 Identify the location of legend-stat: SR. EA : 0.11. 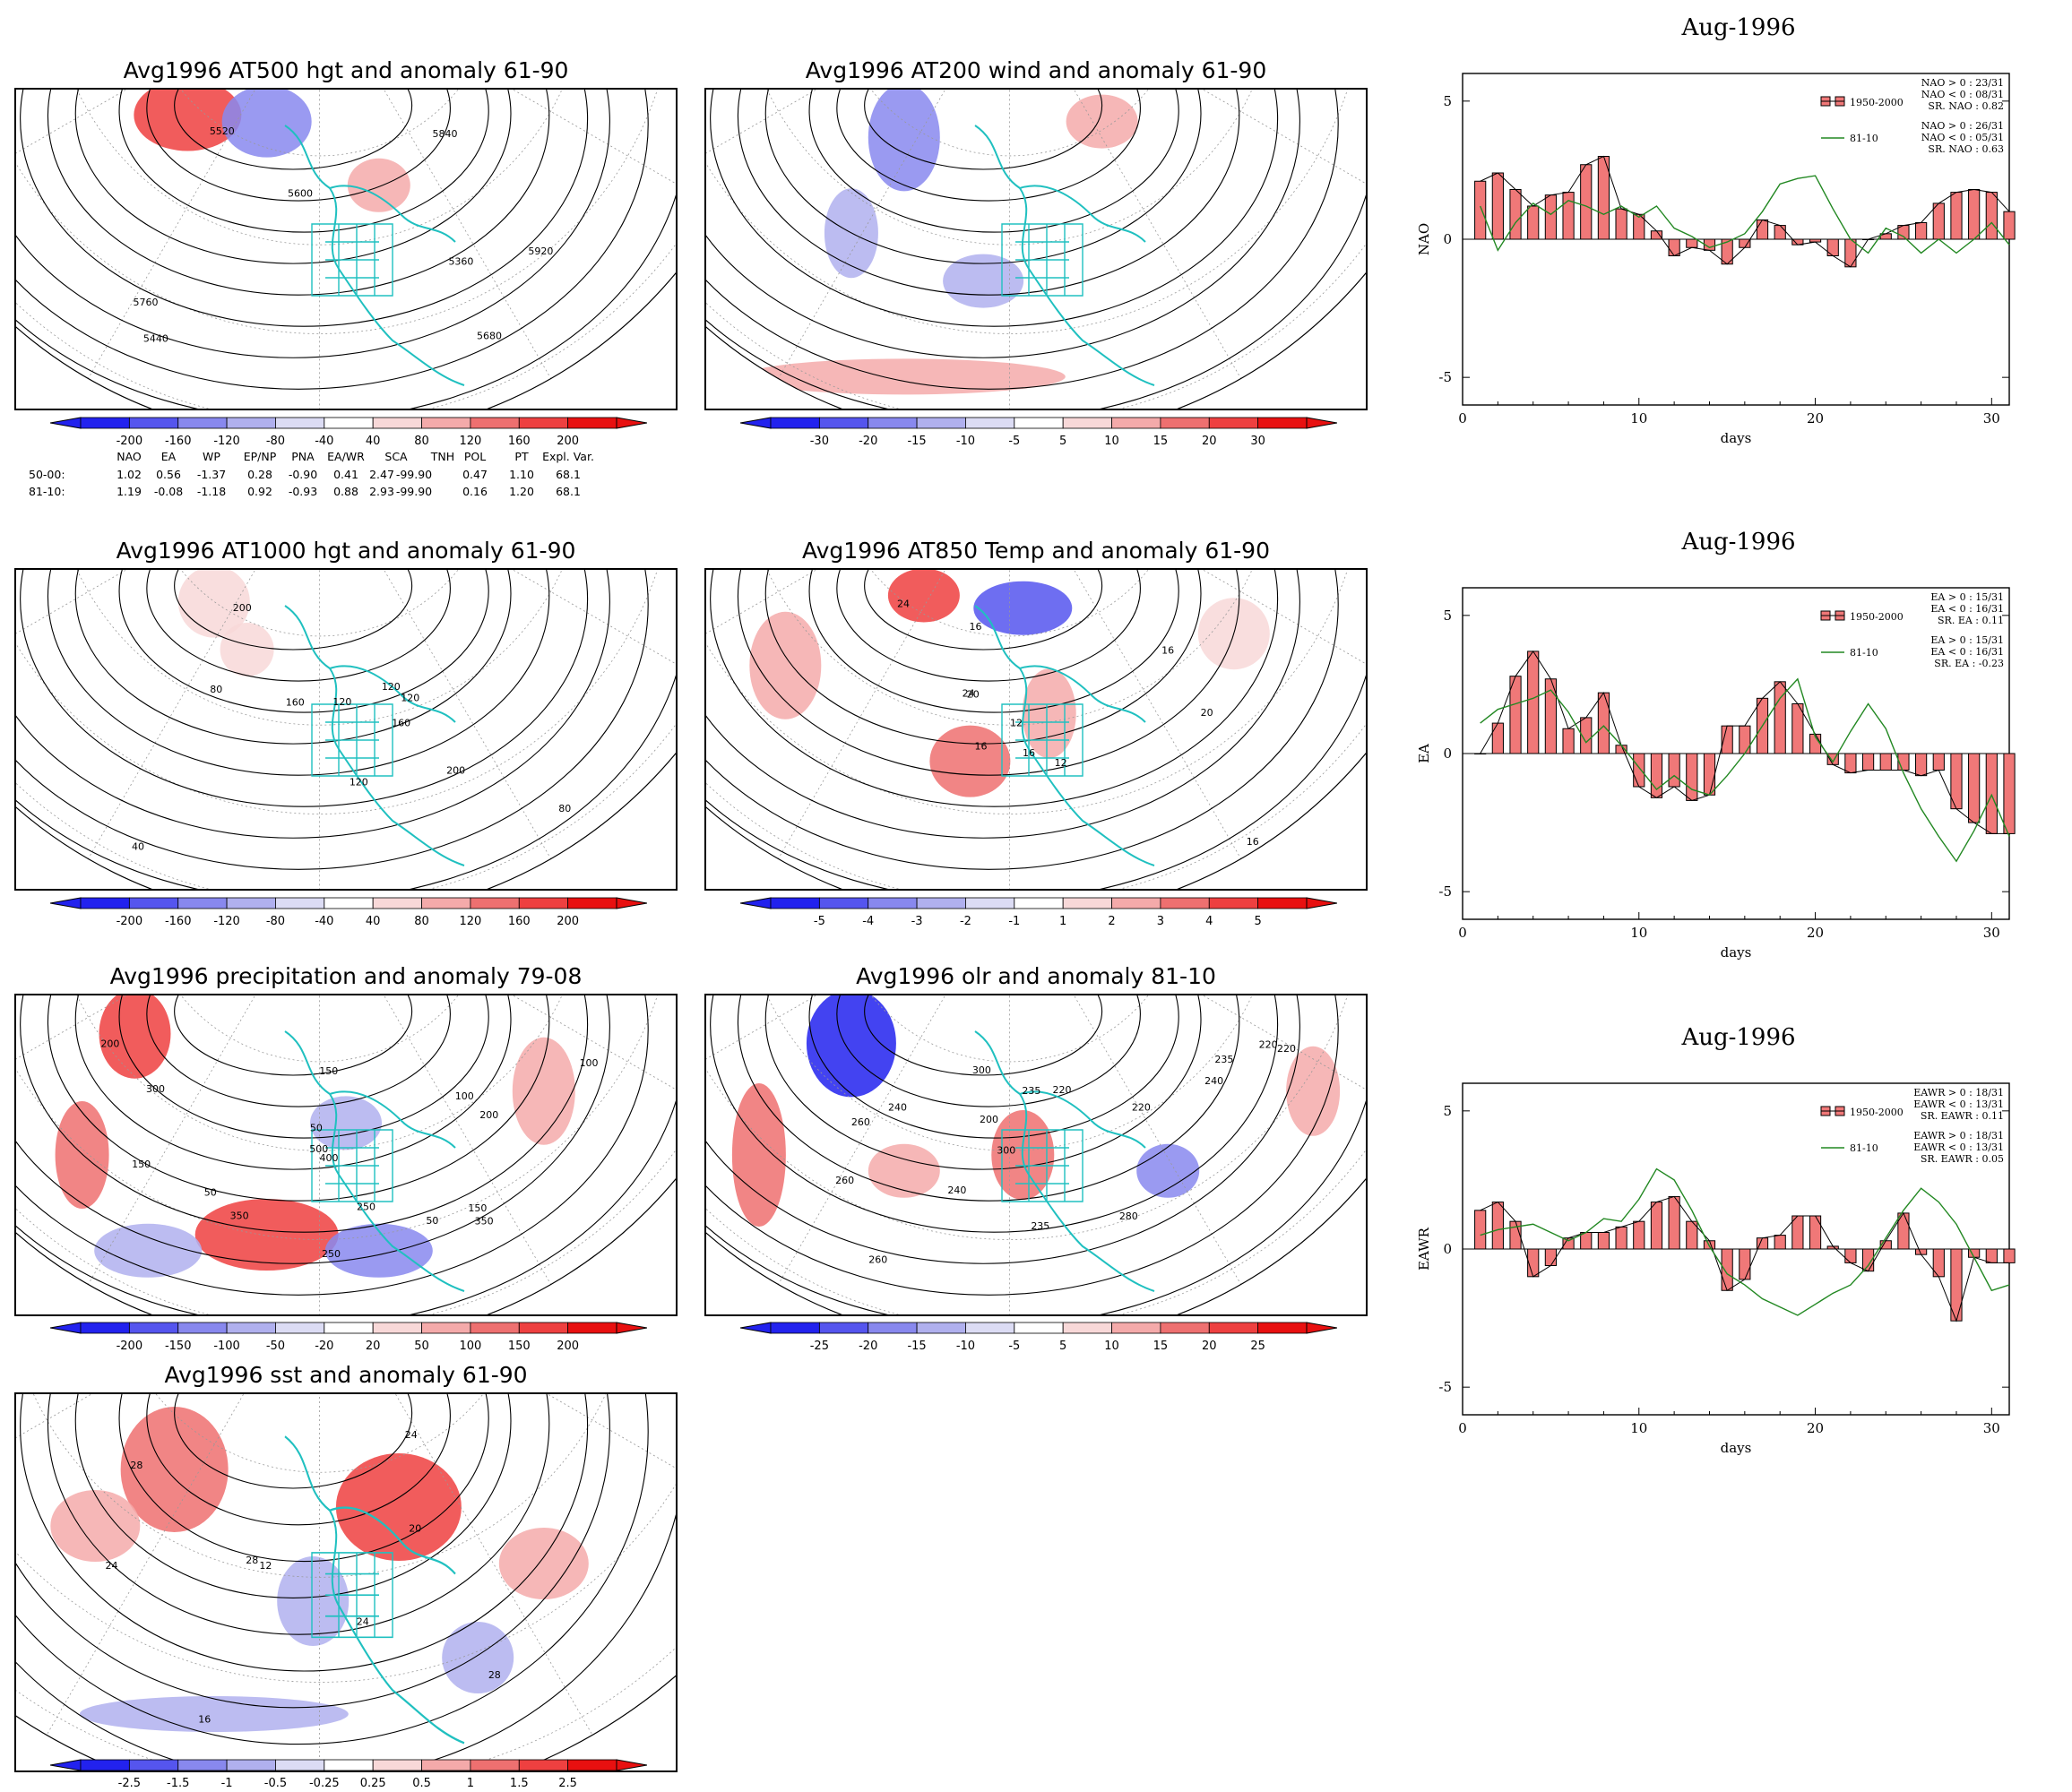
(1971, 620).